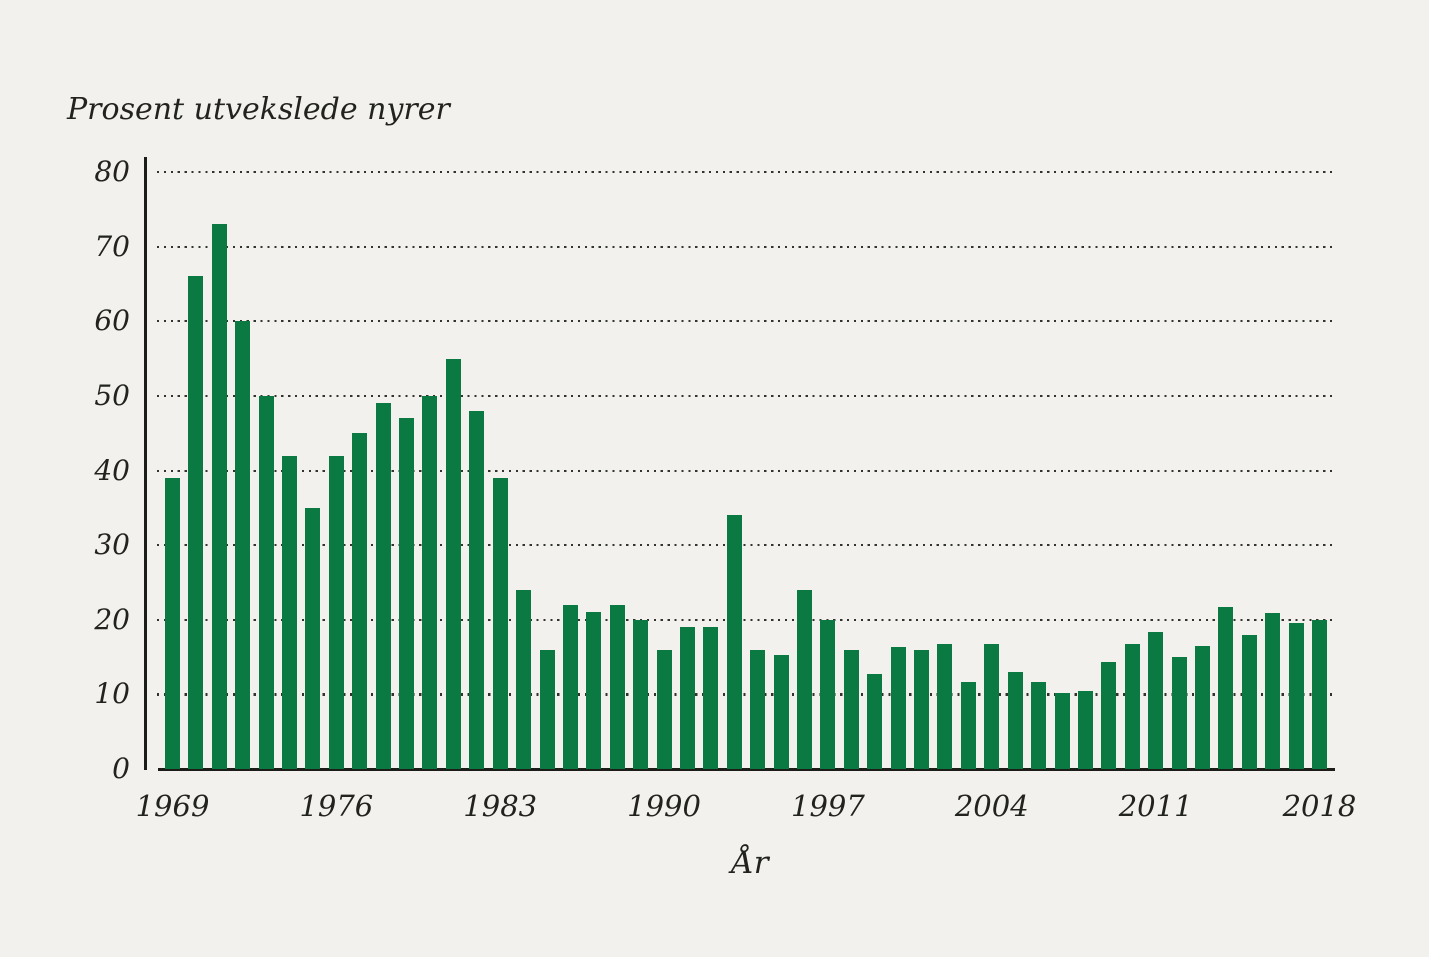 The height and width of the screenshot is (957, 1429). I want to click on bar-2016, so click(1273, 691).